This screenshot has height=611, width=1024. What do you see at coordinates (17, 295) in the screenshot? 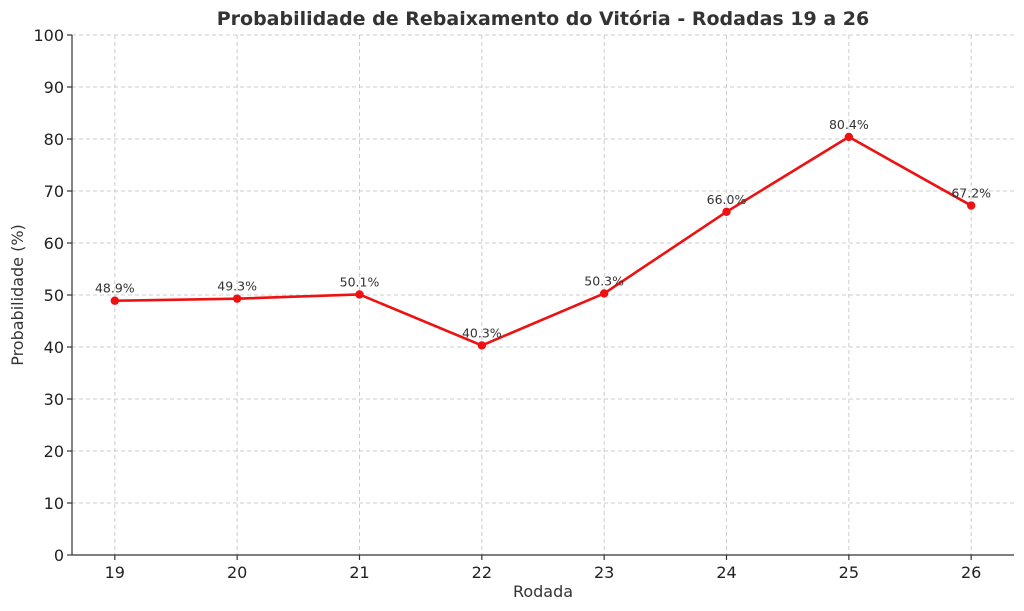
I see `y-axis-label: Probabilidade (%)` at bounding box center [17, 295].